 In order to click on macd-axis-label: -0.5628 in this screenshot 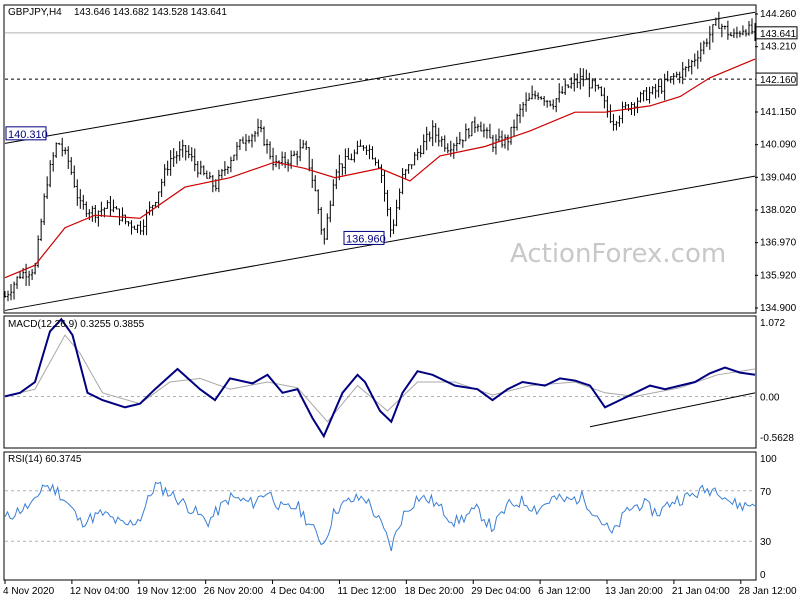, I will do `click(777, 438)`.